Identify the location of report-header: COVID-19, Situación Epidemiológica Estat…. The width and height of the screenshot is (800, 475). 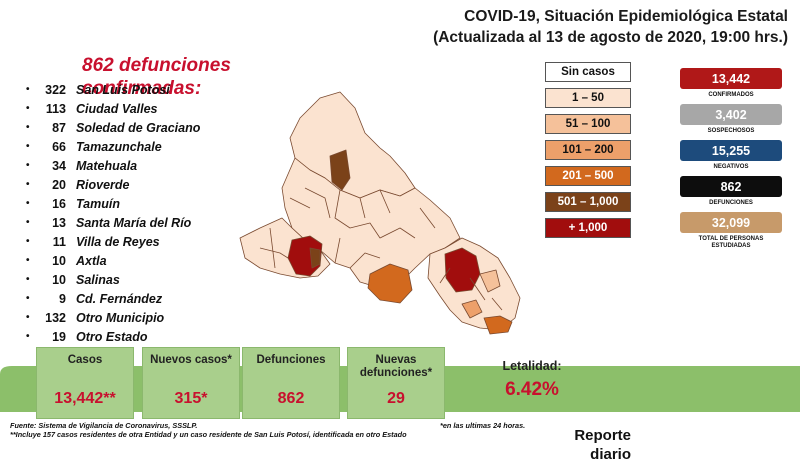
(610, 27).